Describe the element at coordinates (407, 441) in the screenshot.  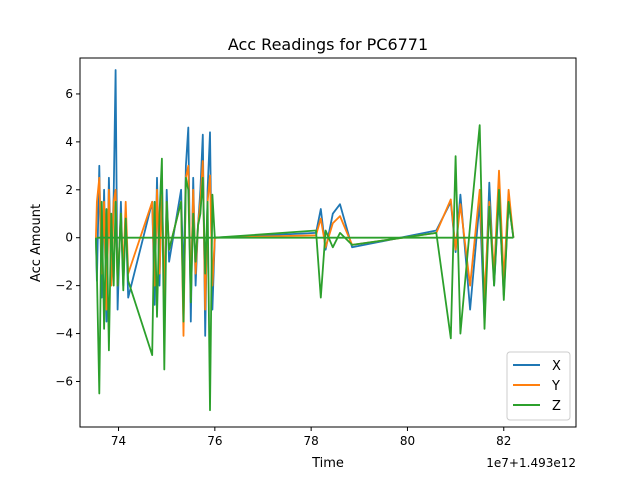
I see `x-tick-label: 80` at that location.